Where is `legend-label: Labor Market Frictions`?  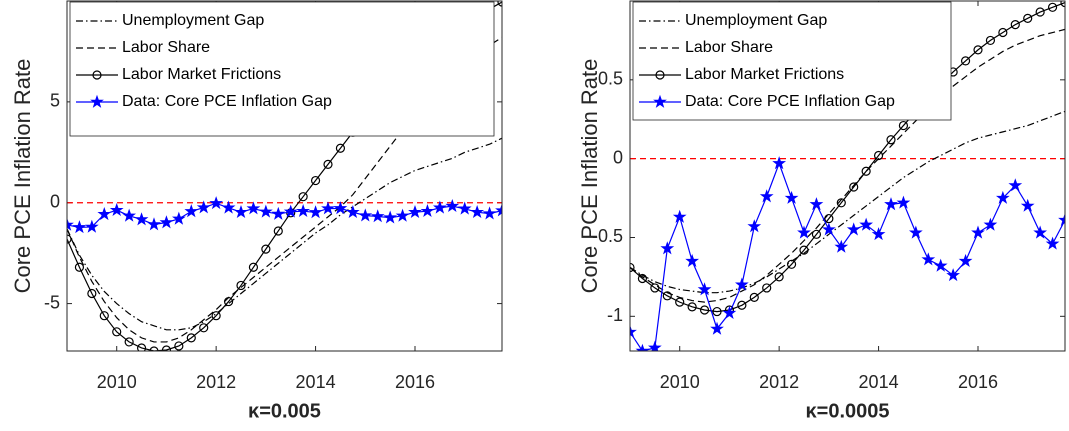 legend-label: Labor Market Frictions is located at coordinates (764, 74).